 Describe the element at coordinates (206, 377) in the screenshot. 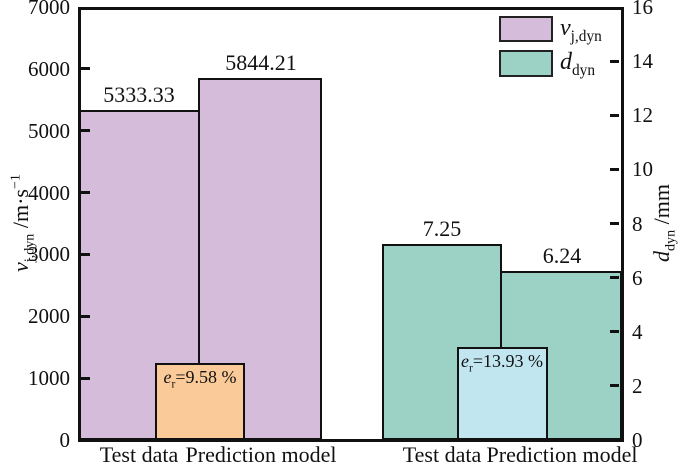

I see `error-value-vjdyn: =9.58 %` at that location.